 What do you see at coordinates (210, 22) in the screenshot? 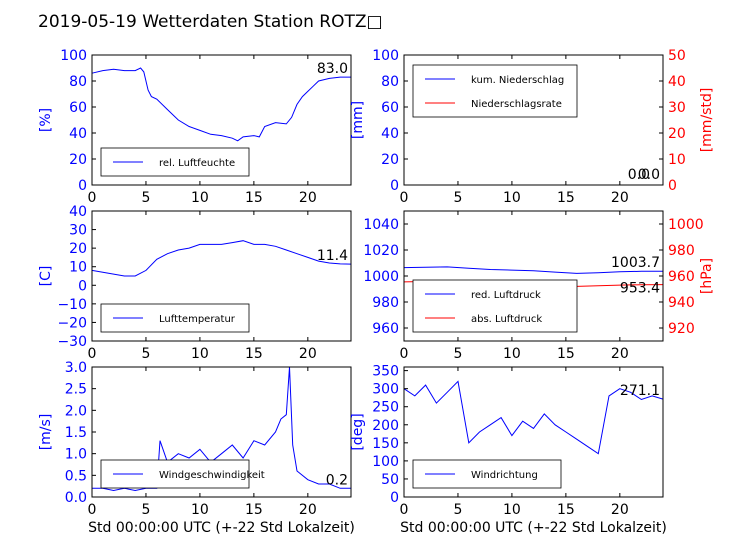
I see `figure-title: 2019-05-19 Wetterdaten Station ROTZ□` at bounding box center [210, 22].